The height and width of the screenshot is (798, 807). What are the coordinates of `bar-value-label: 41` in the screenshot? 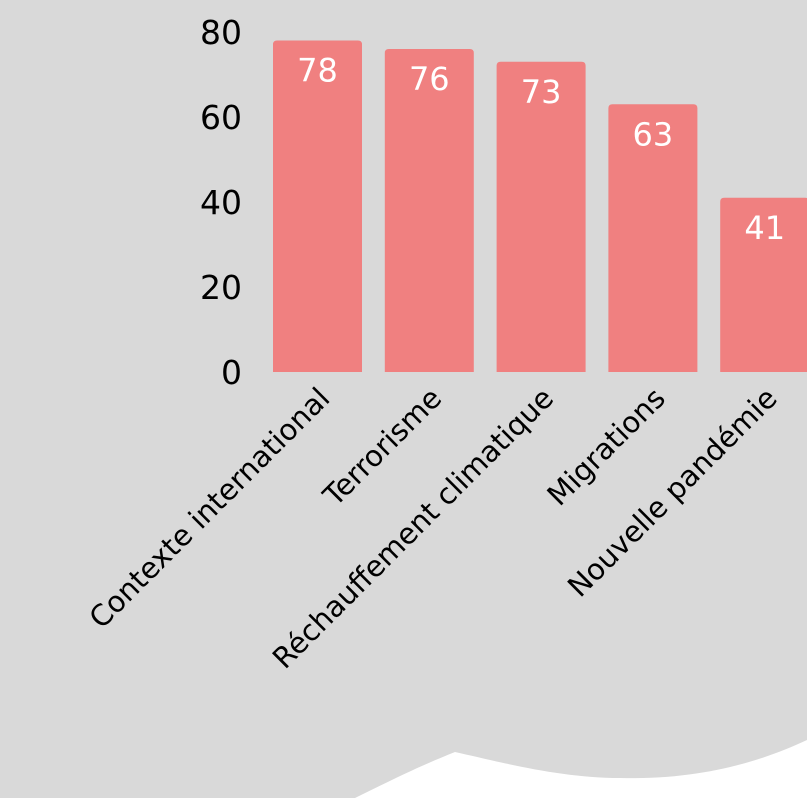 It's located at (764, 228).